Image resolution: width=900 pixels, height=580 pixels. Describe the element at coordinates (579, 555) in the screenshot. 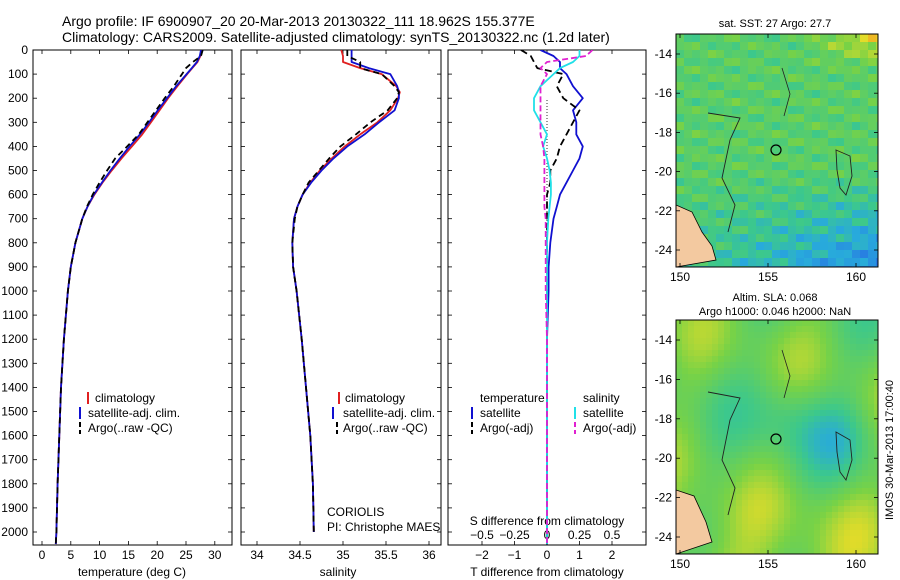

I see `x-tick-label: 1` at that location.